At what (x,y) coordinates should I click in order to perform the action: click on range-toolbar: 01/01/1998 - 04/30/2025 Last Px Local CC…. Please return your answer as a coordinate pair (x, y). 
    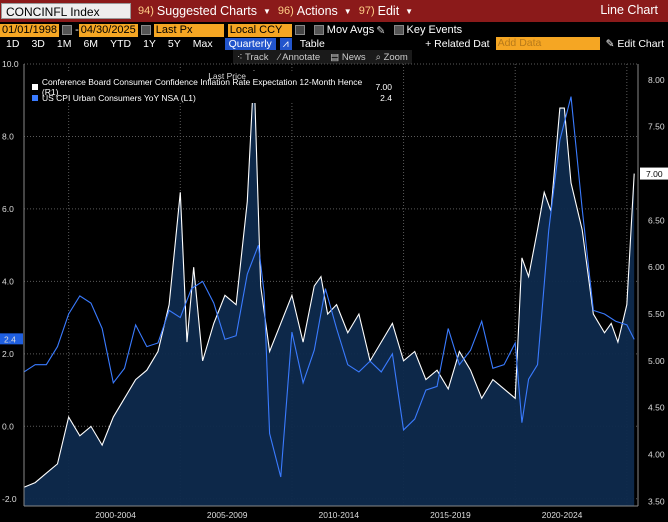
    Looking at the image, I should click on (334, 30).